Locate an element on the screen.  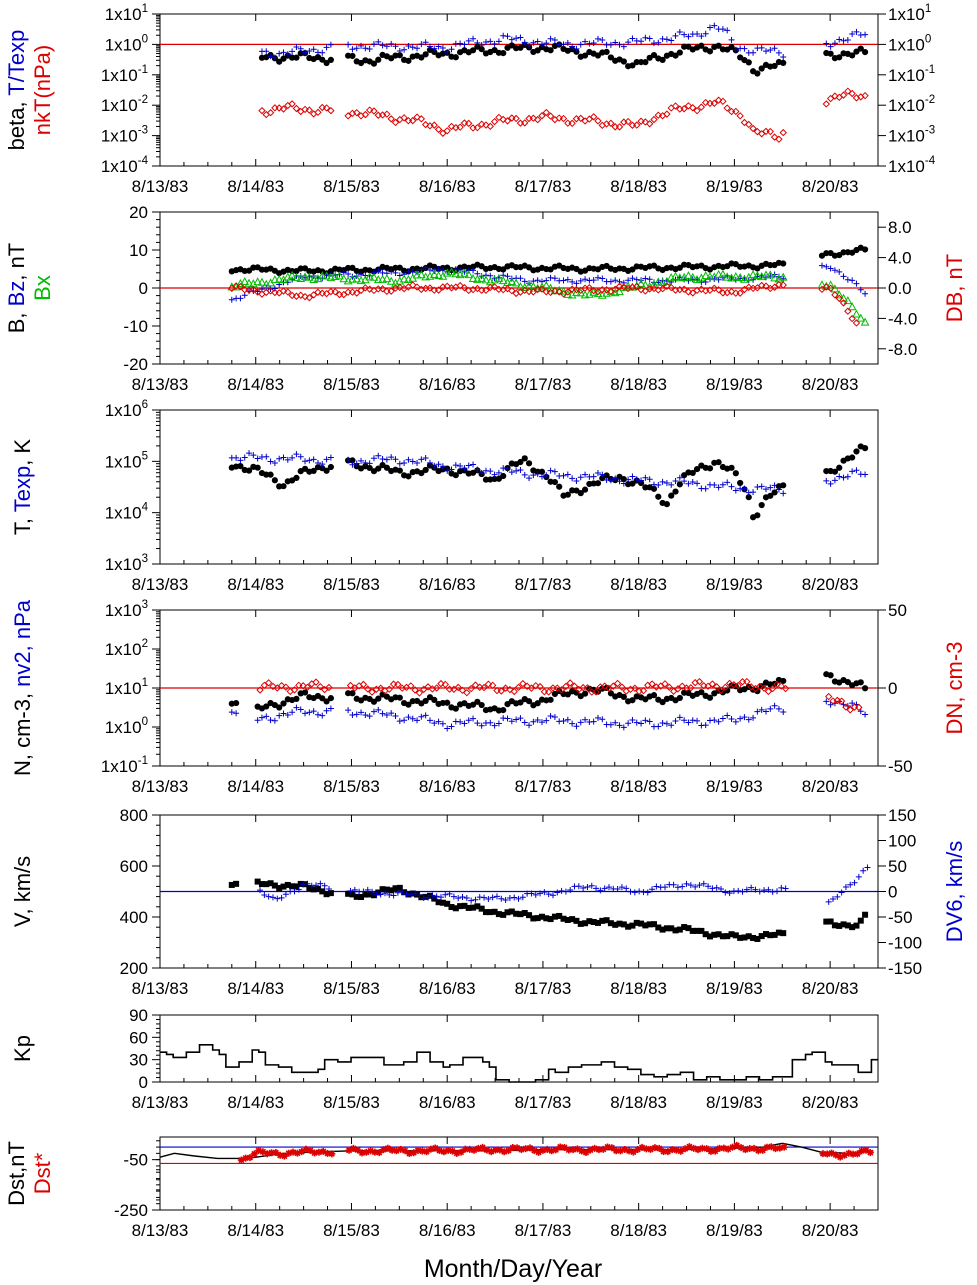
y-tick-label: 1x10⁻¹ is located at coordinates (124, 74).